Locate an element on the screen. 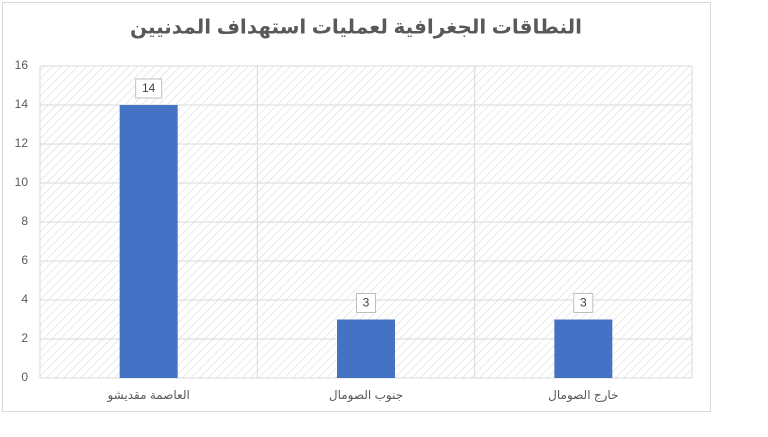  y-tick-label: 10 is located at coordinates (22, 182).